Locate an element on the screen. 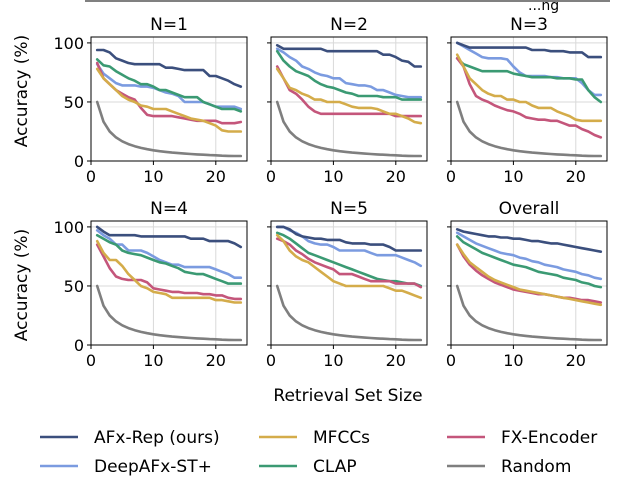 This screenshot has height=477, width=630. panel-6: 0 10 20 Overall is located at coordinates (527, 284).